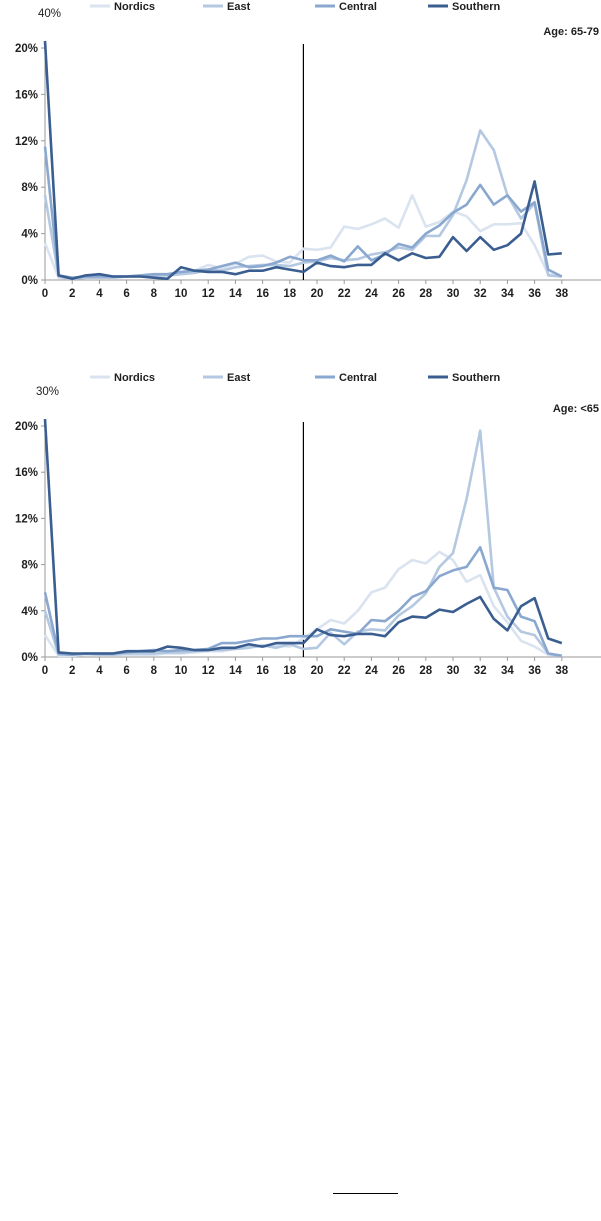  Describe the element at coordinates (576, 409) in the screenshot. I see `age-group-label: Age: <65` at that location.